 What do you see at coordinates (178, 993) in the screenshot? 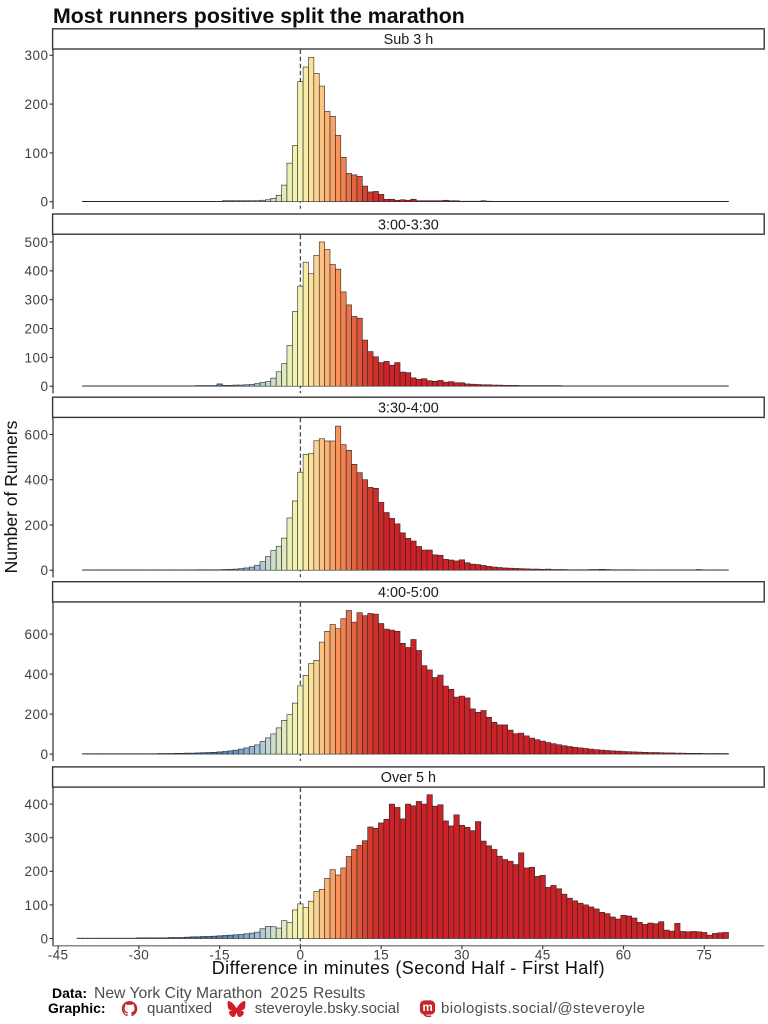
I see `svg-text: New York City Marathon` at bounding box center [178, 993].